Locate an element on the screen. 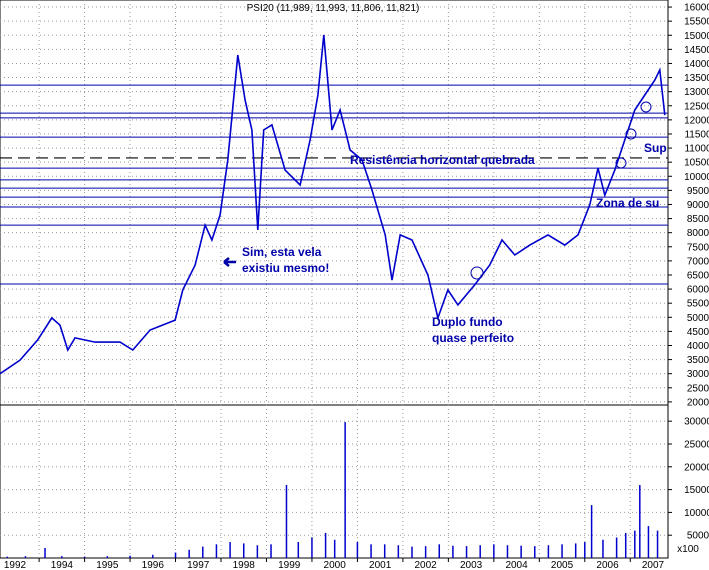 The image size is (709, 570). annotation: Sup is located at coordinates (655, 148).